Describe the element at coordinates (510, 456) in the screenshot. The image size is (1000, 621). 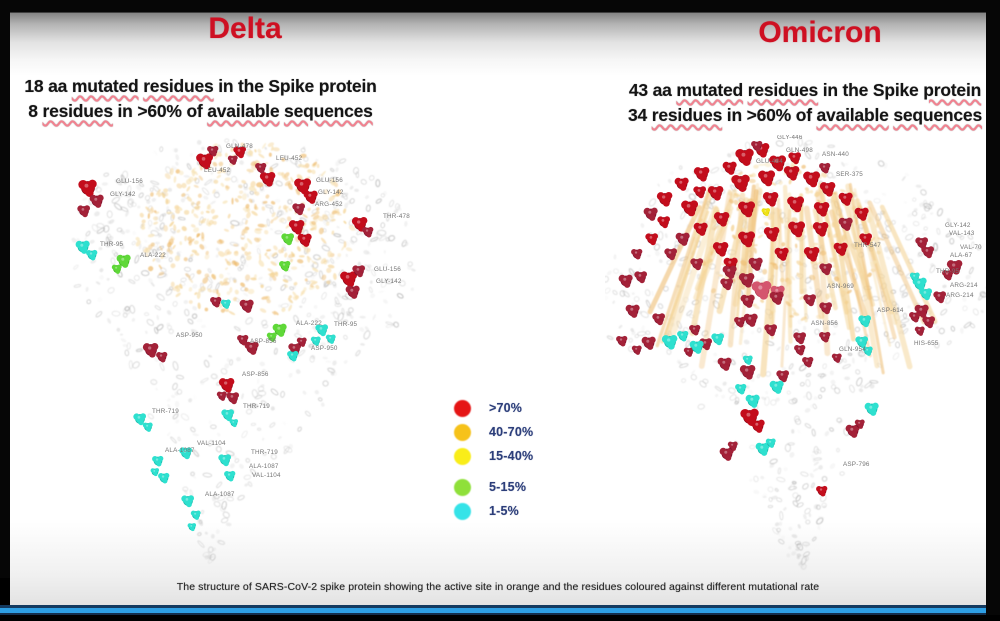
I see `legend-item: 15-40%` at that location.